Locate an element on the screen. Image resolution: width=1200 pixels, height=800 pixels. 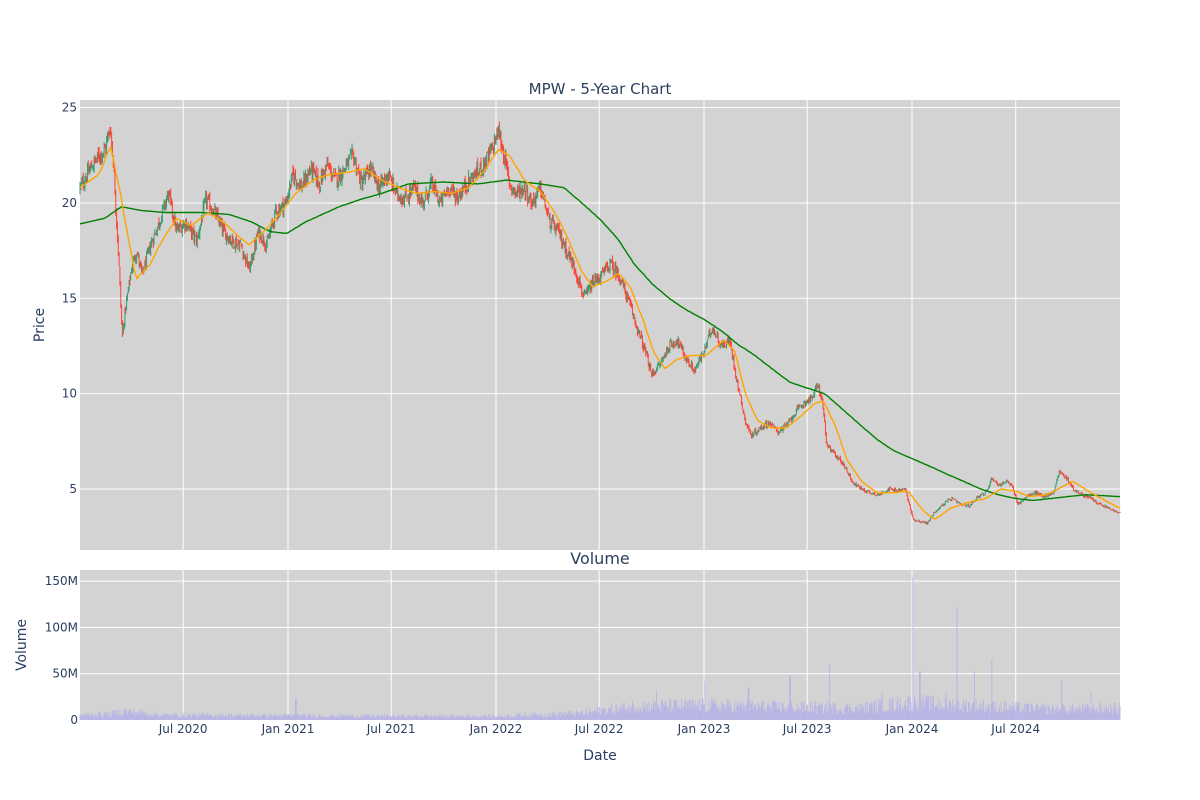
x-tick: Jan 2023 is located at coordinates (704, 729).